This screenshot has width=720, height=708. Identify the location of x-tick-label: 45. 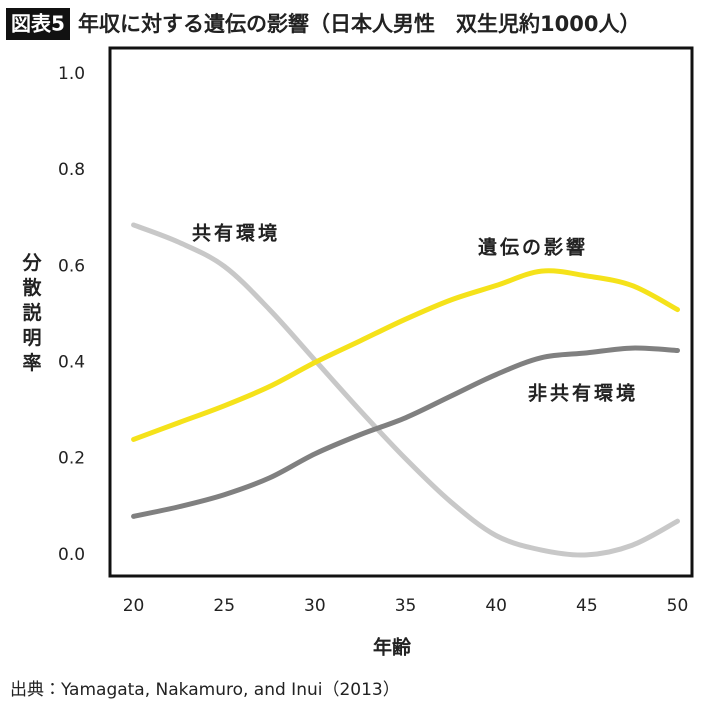
(587, 606).